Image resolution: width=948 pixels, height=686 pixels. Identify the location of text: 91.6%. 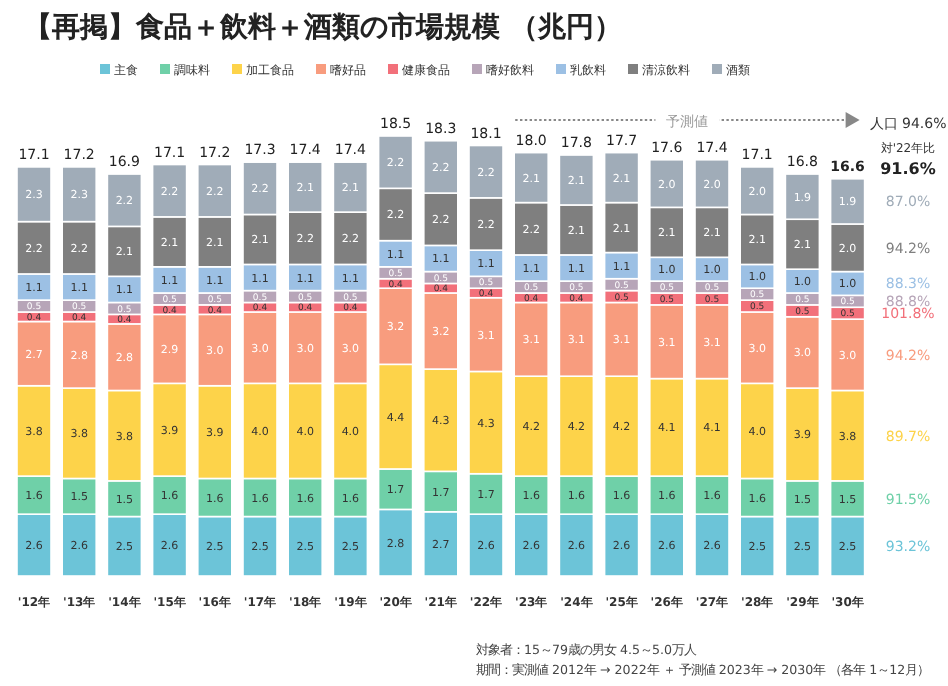
(908, 169).